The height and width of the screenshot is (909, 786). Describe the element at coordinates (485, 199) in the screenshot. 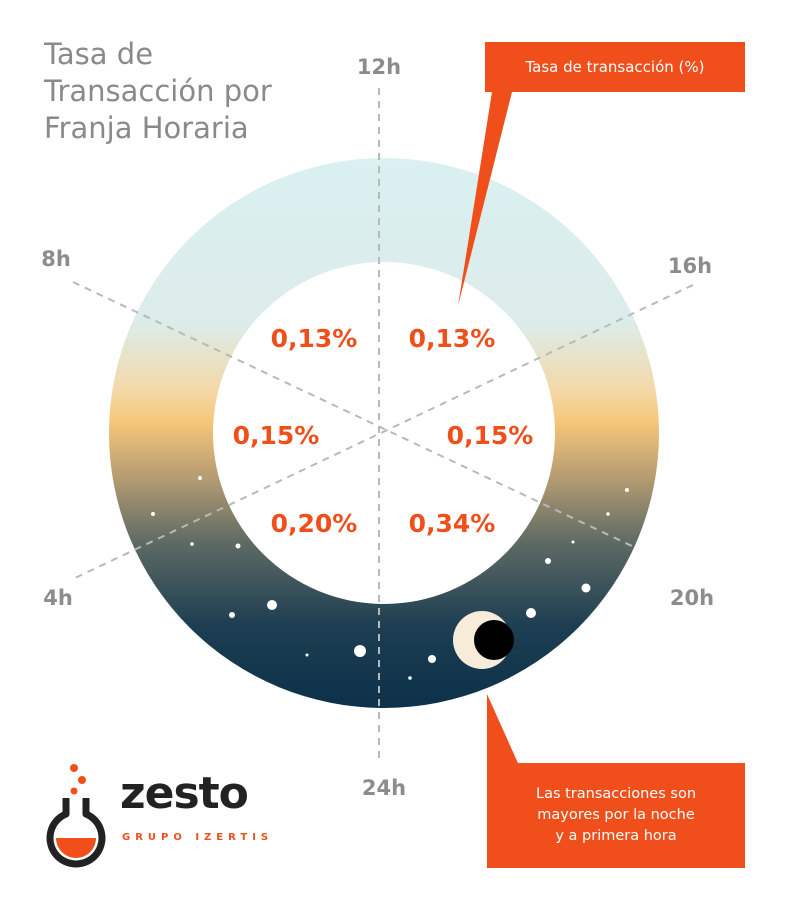

I see `callout-top-pointer` at that location.